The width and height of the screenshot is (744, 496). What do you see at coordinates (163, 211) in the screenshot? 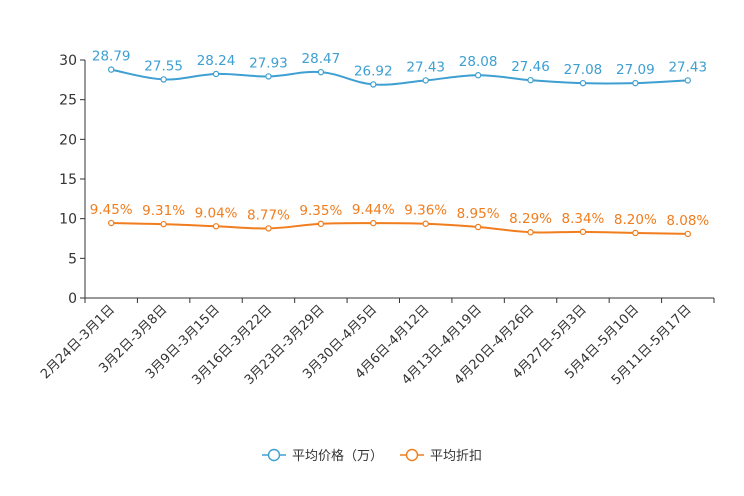
I see `data-label: 9.31%` at bounding box center [163, 211].